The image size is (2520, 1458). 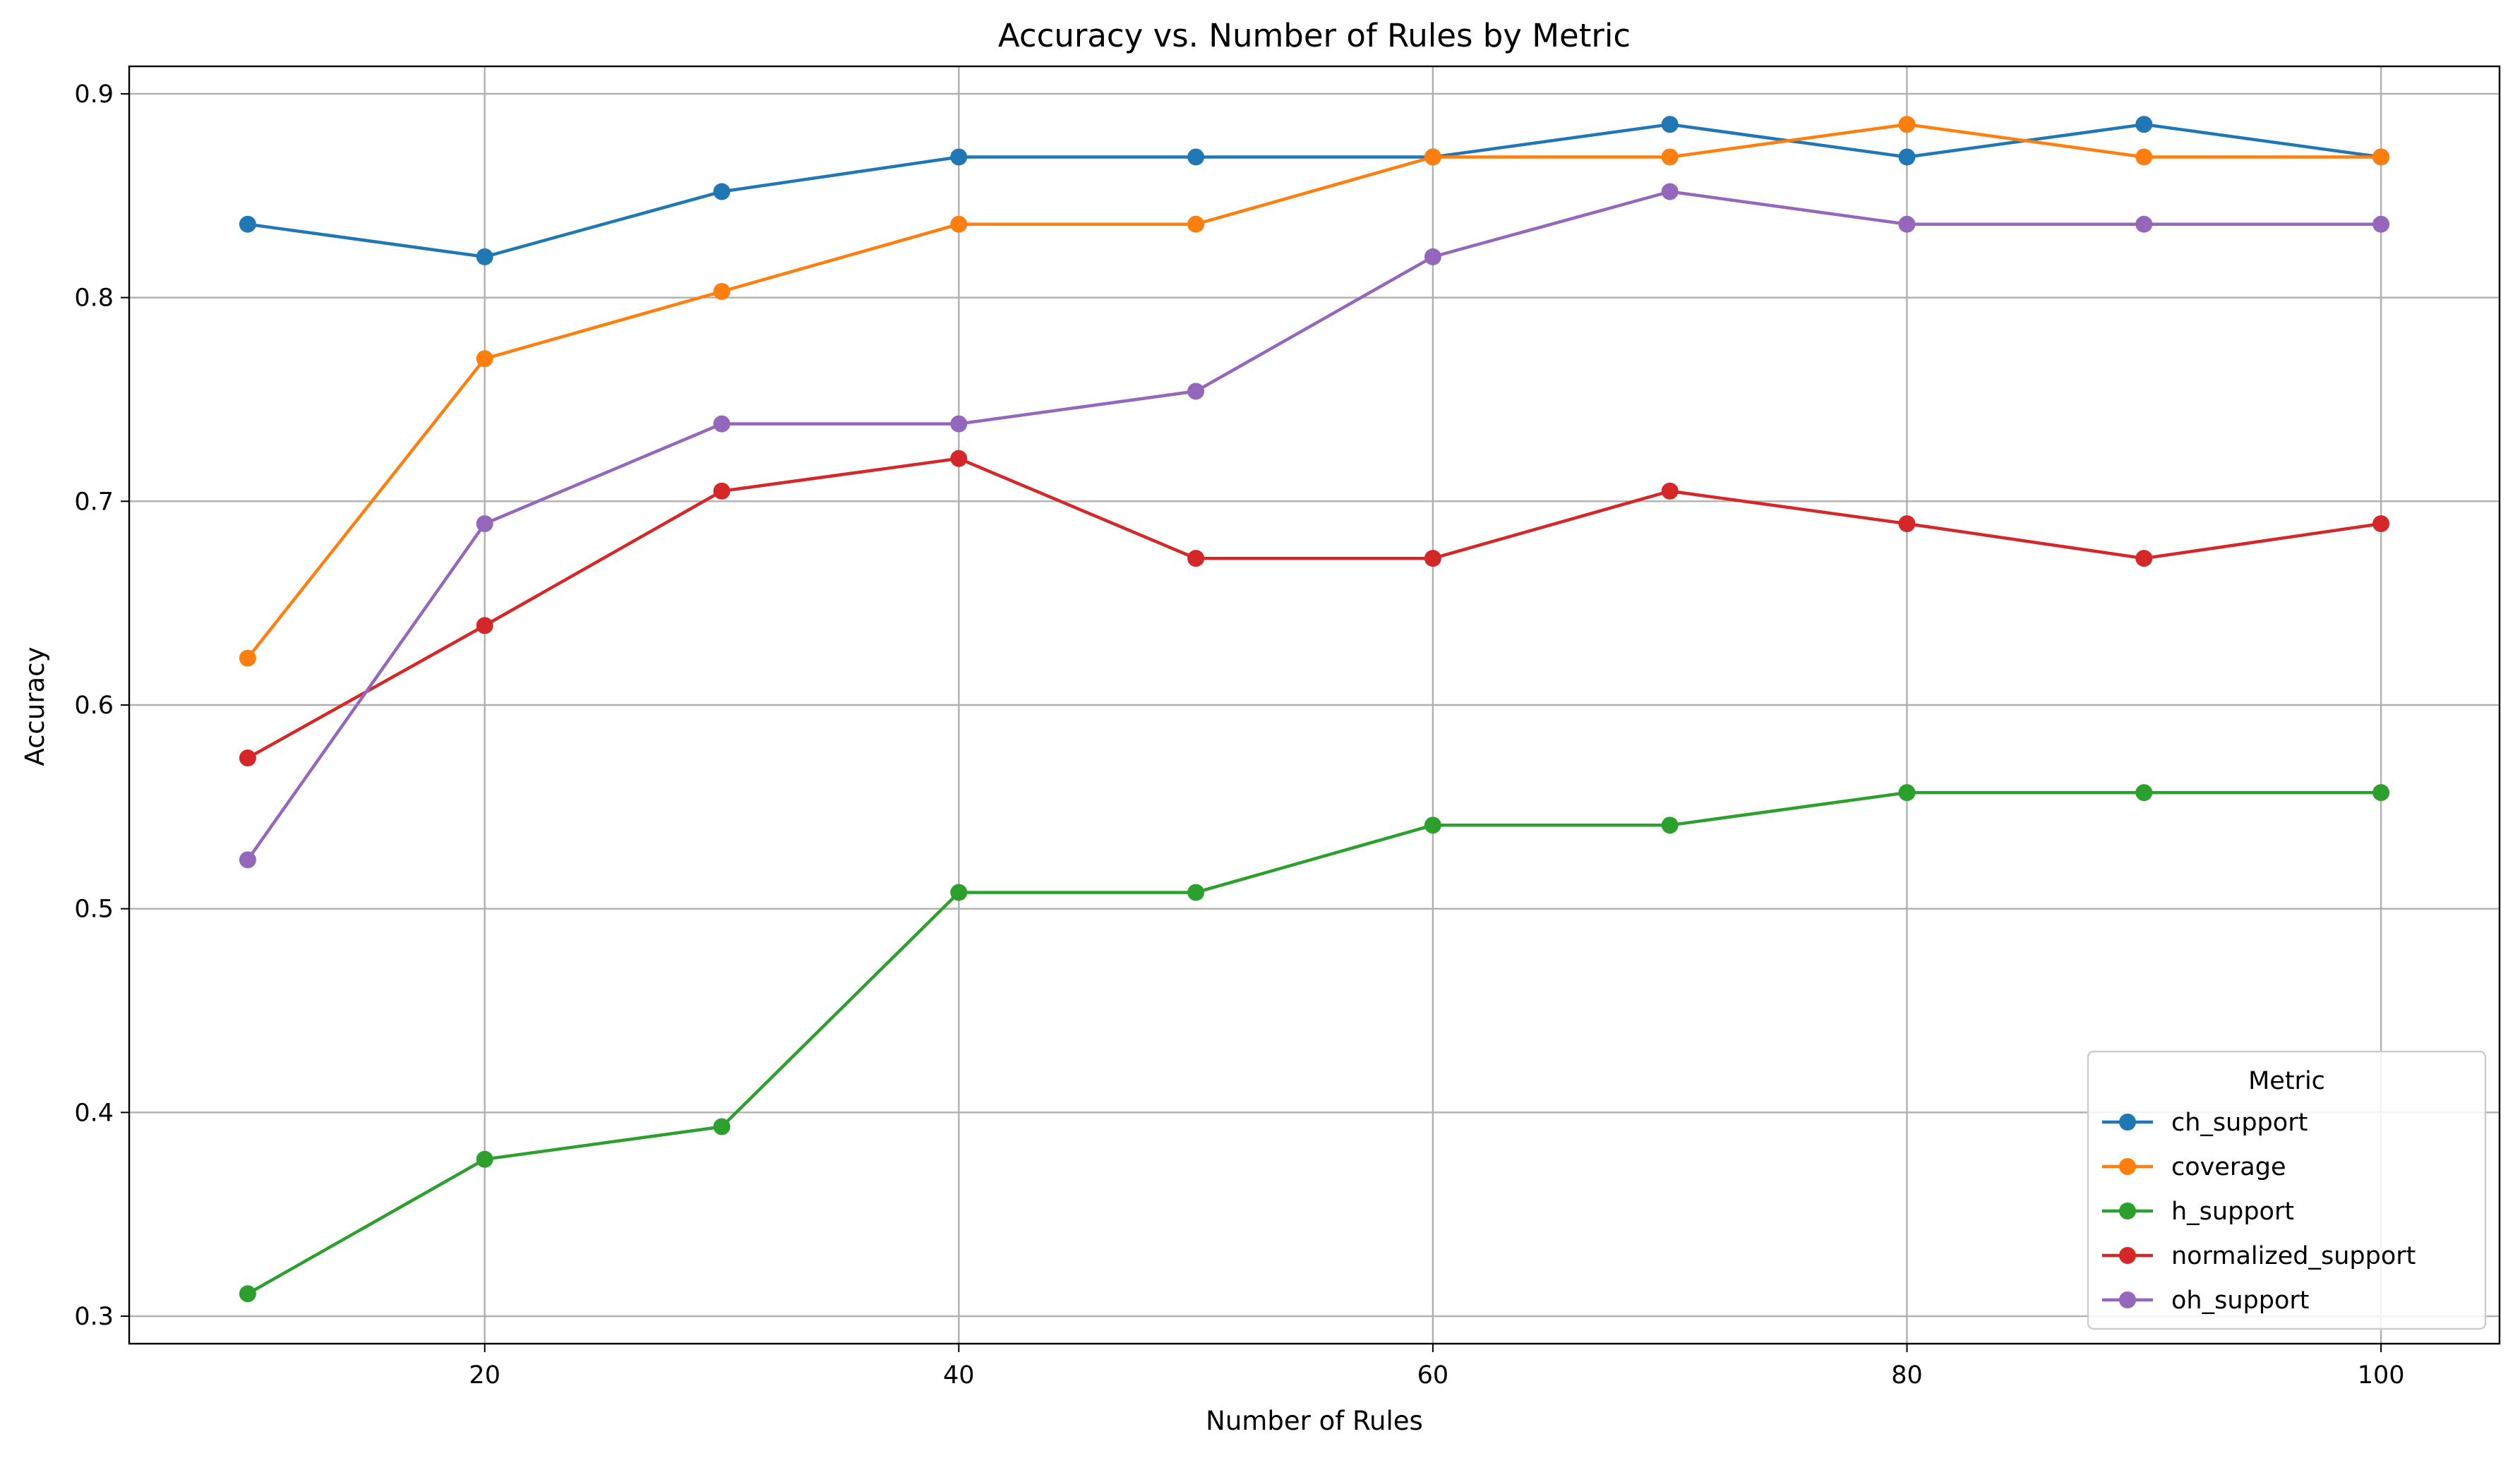 I want to click on y-tick-label: 0.7, so click(x=94, y=502).